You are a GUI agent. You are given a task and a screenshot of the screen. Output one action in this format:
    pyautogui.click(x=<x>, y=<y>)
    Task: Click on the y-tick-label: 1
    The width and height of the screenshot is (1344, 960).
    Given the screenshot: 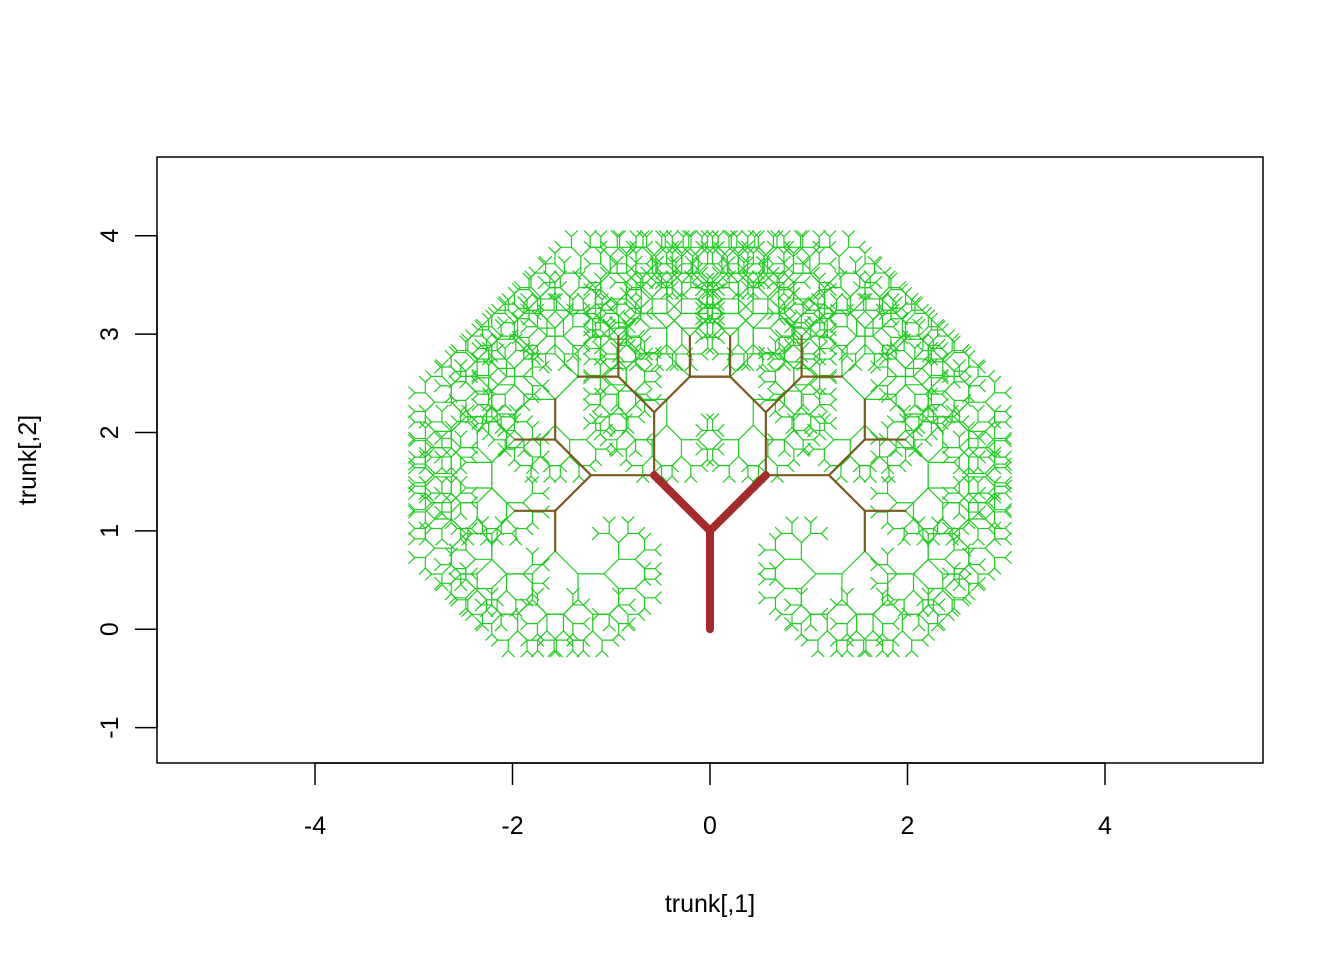 What is the action you would take?
    pyautogui.click(x=110, y=531)
    